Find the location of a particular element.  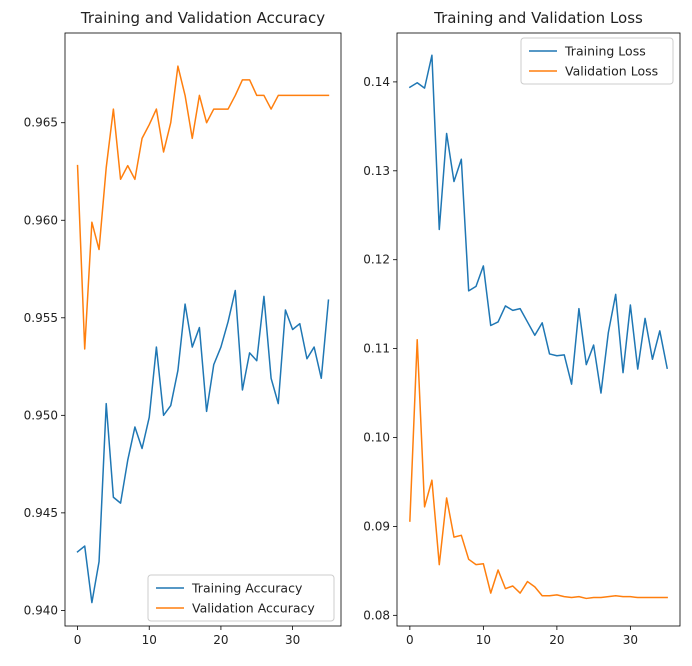

accuracy-legend-box is located at coordinates (241, 598).